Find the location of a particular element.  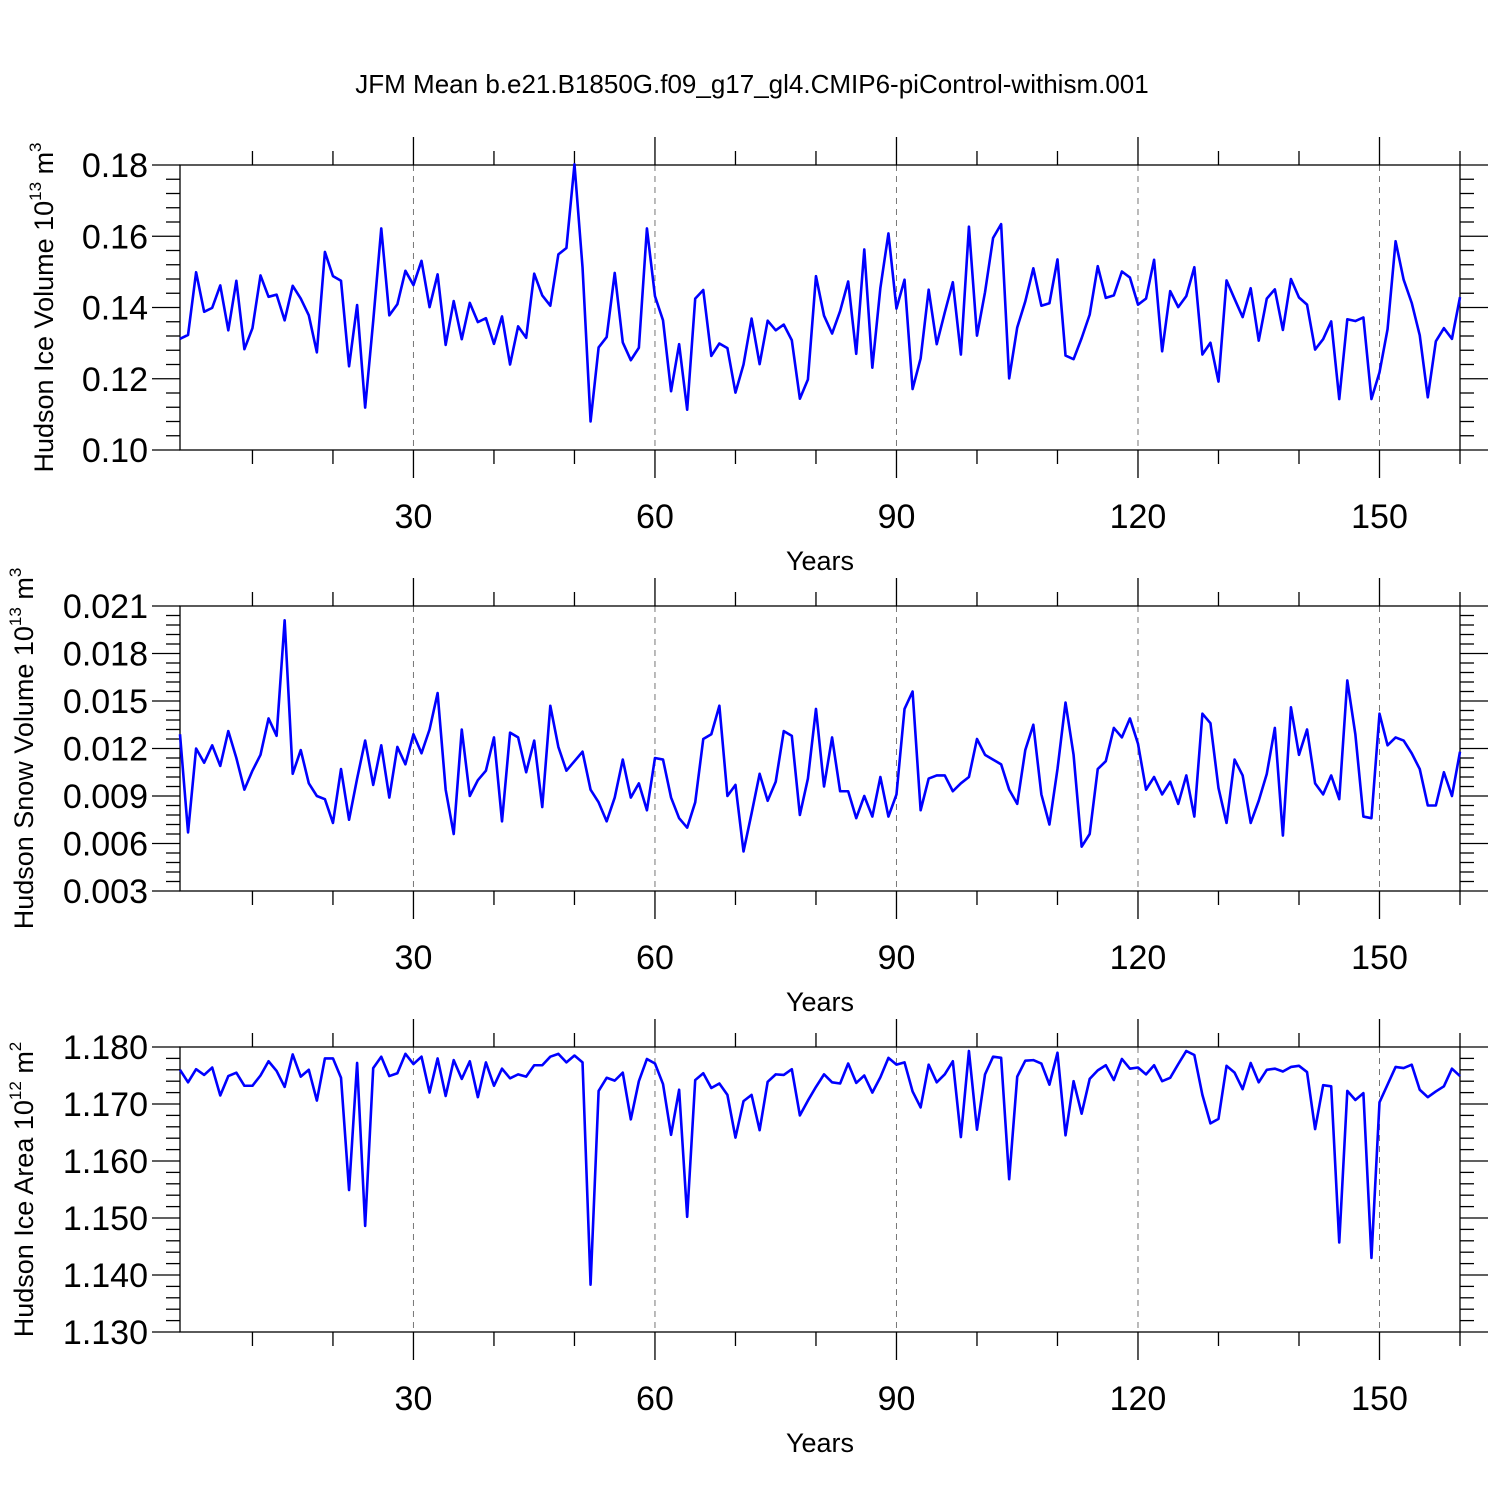

y-tick-label: 1.170 is located at coordinates (105, 1105).